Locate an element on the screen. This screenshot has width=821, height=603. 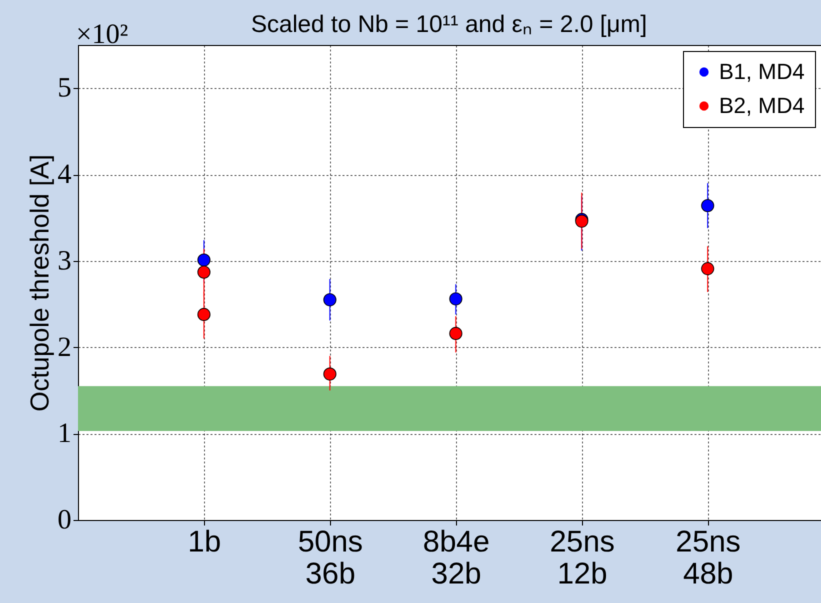
y-tick-label: 2 is located at coordinates (65, 347).